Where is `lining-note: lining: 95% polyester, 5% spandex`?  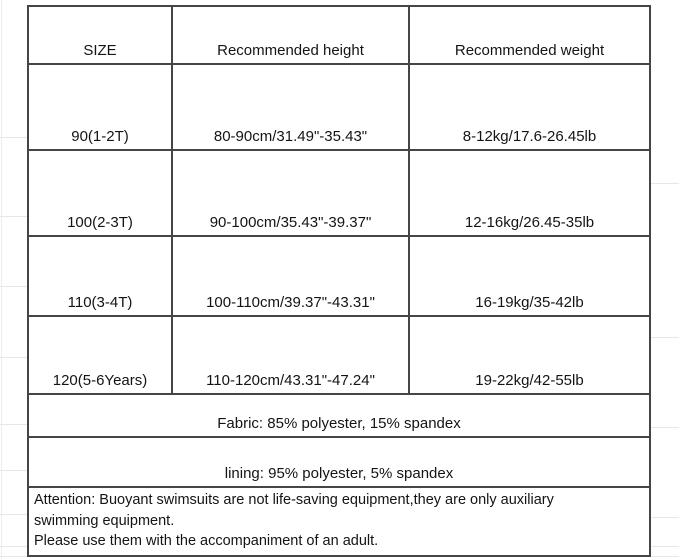 lining-note: lining: 95% polyester, 5% spandex is located at coordinates (339, 462).